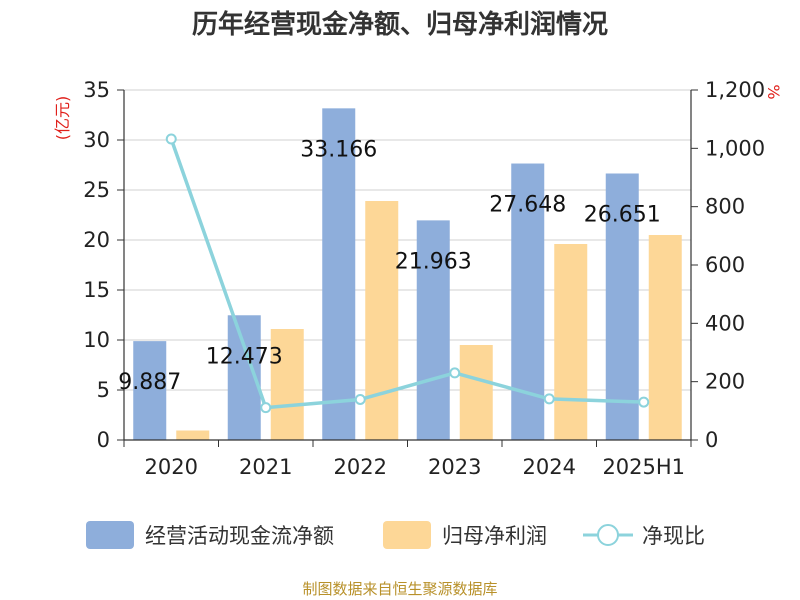 This screenshot has width=800, height=600. What do you see at coordinates (494, 536) in the screenshot?
I see `legend-label-net-profit: 归母净利润` at bounding box center [494, 536].